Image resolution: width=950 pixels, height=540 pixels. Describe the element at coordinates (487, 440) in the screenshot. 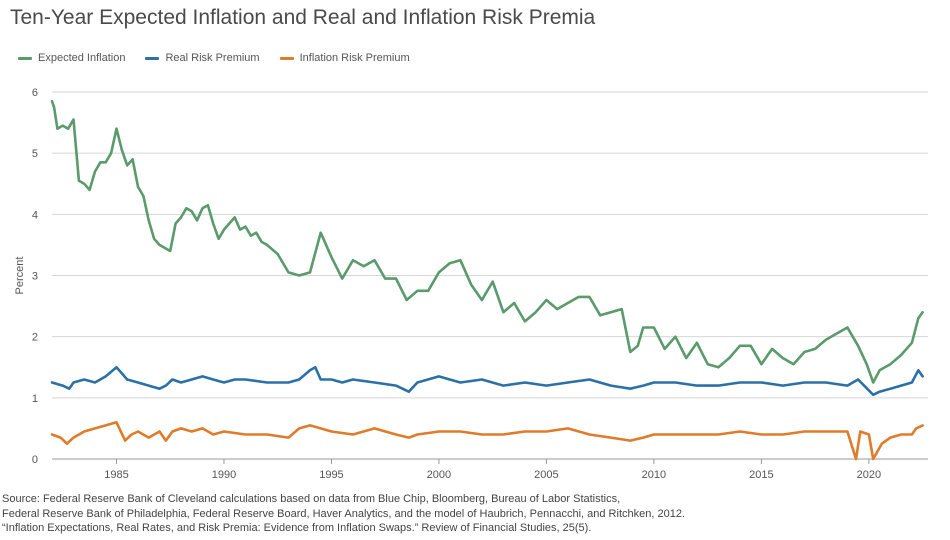

I see `series-line-inflation-risk-premium` at that location.